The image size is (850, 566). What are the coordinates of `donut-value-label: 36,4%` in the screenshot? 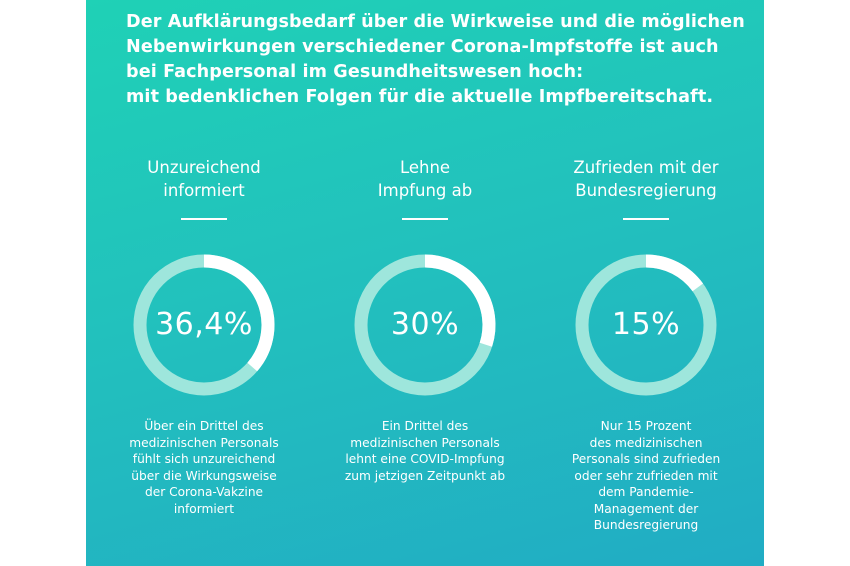 It's located at (204, 324).